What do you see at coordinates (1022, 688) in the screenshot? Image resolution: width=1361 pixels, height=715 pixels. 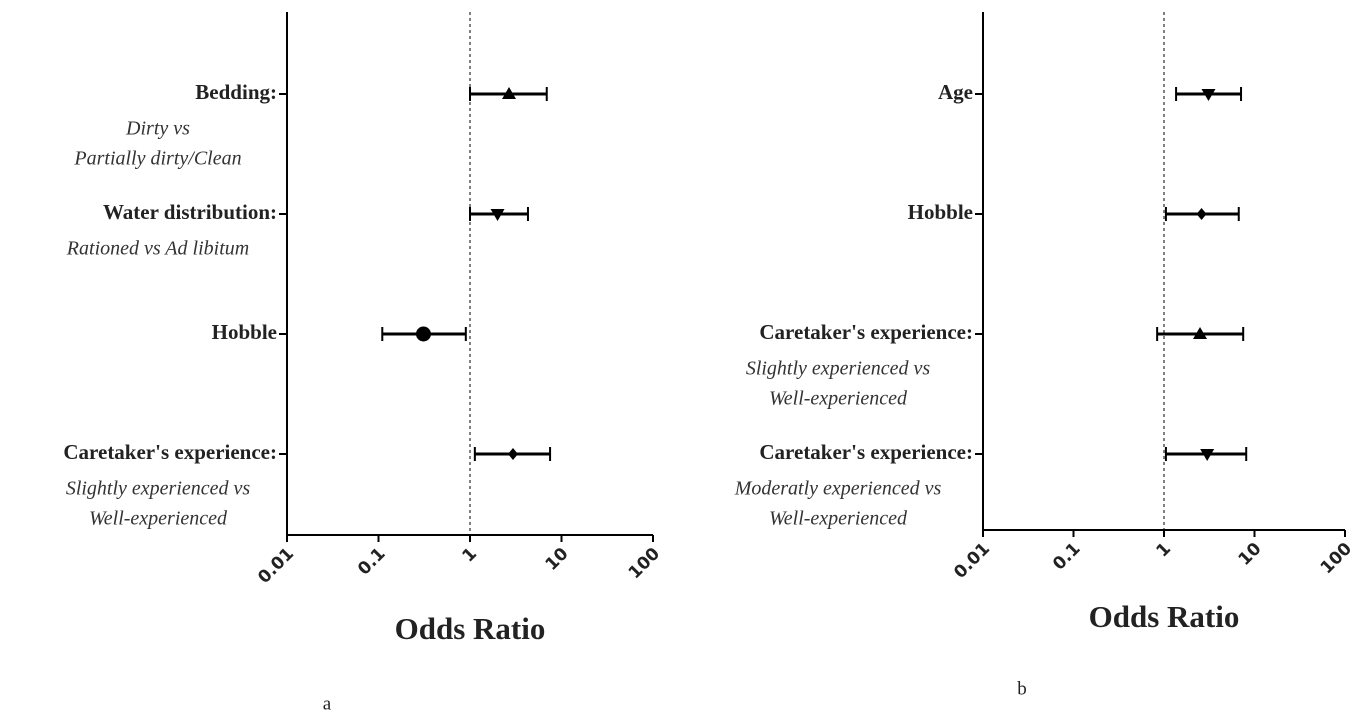 I see `panel-caption: b` at bounding box center [1022, 688].